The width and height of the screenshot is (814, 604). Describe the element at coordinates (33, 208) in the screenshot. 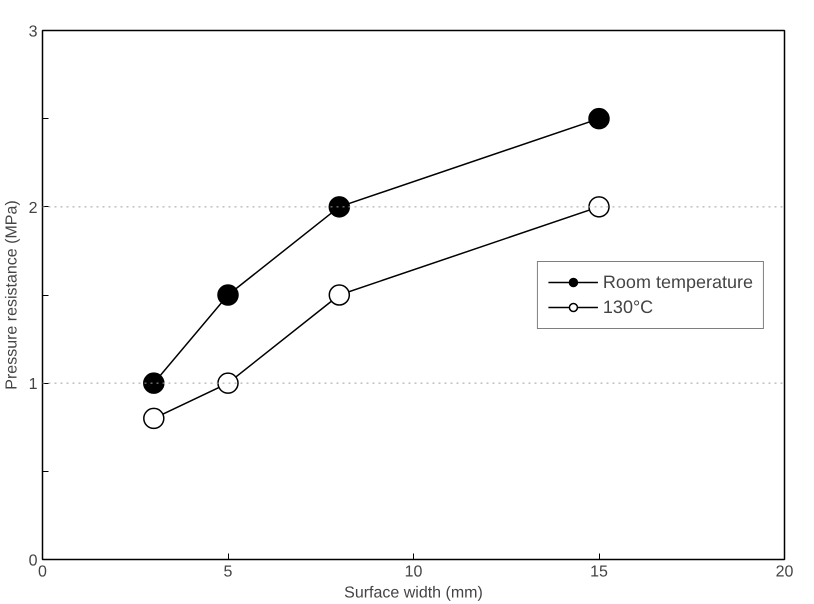

I see `y-tick-label: 2` at that location.